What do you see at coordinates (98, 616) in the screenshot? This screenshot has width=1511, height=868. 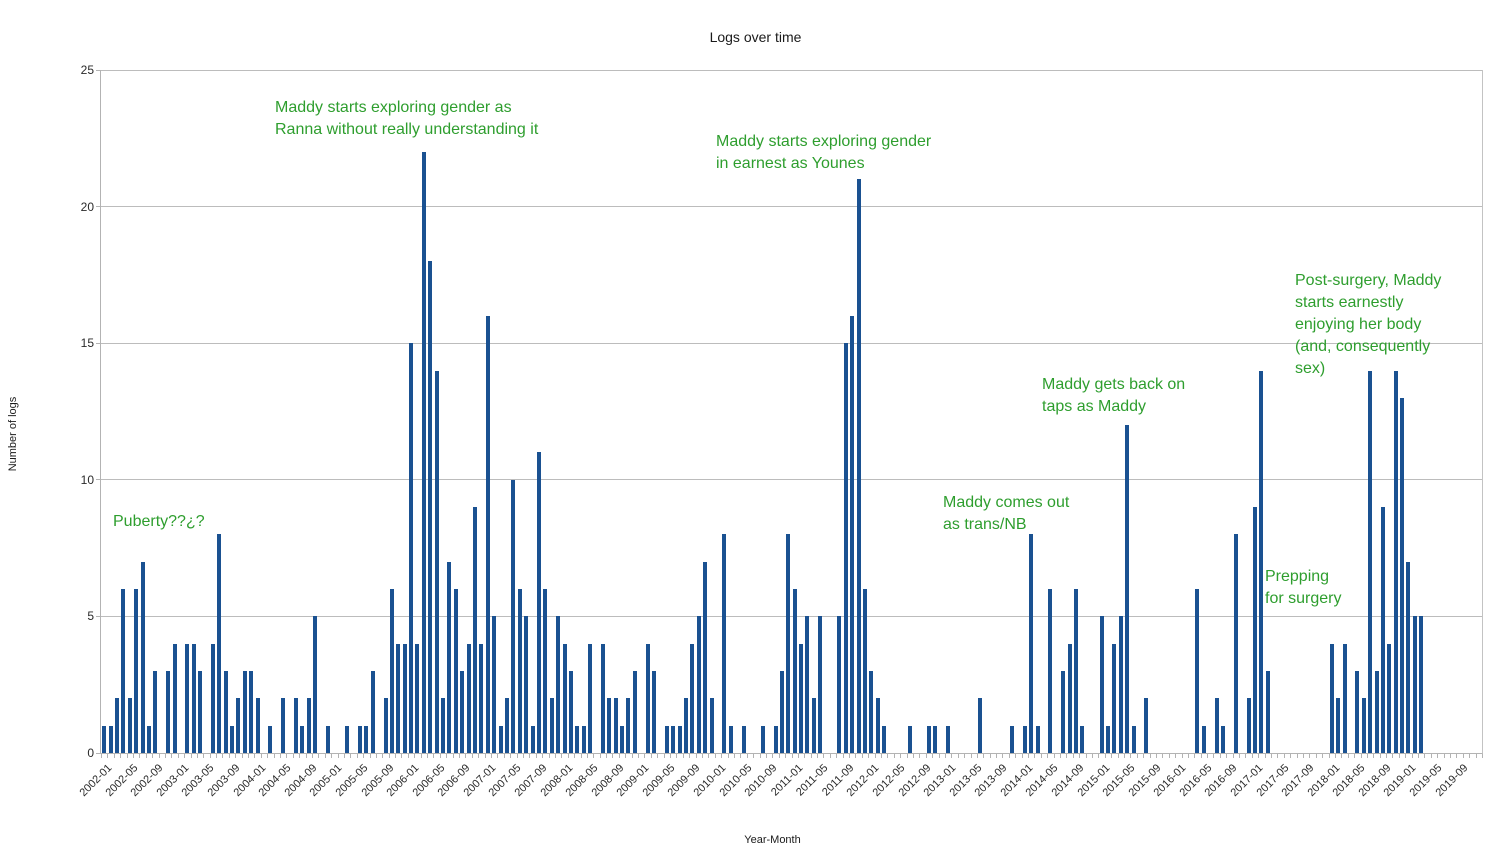 I see `y-axis-tick` at bounding box center [98, 616].